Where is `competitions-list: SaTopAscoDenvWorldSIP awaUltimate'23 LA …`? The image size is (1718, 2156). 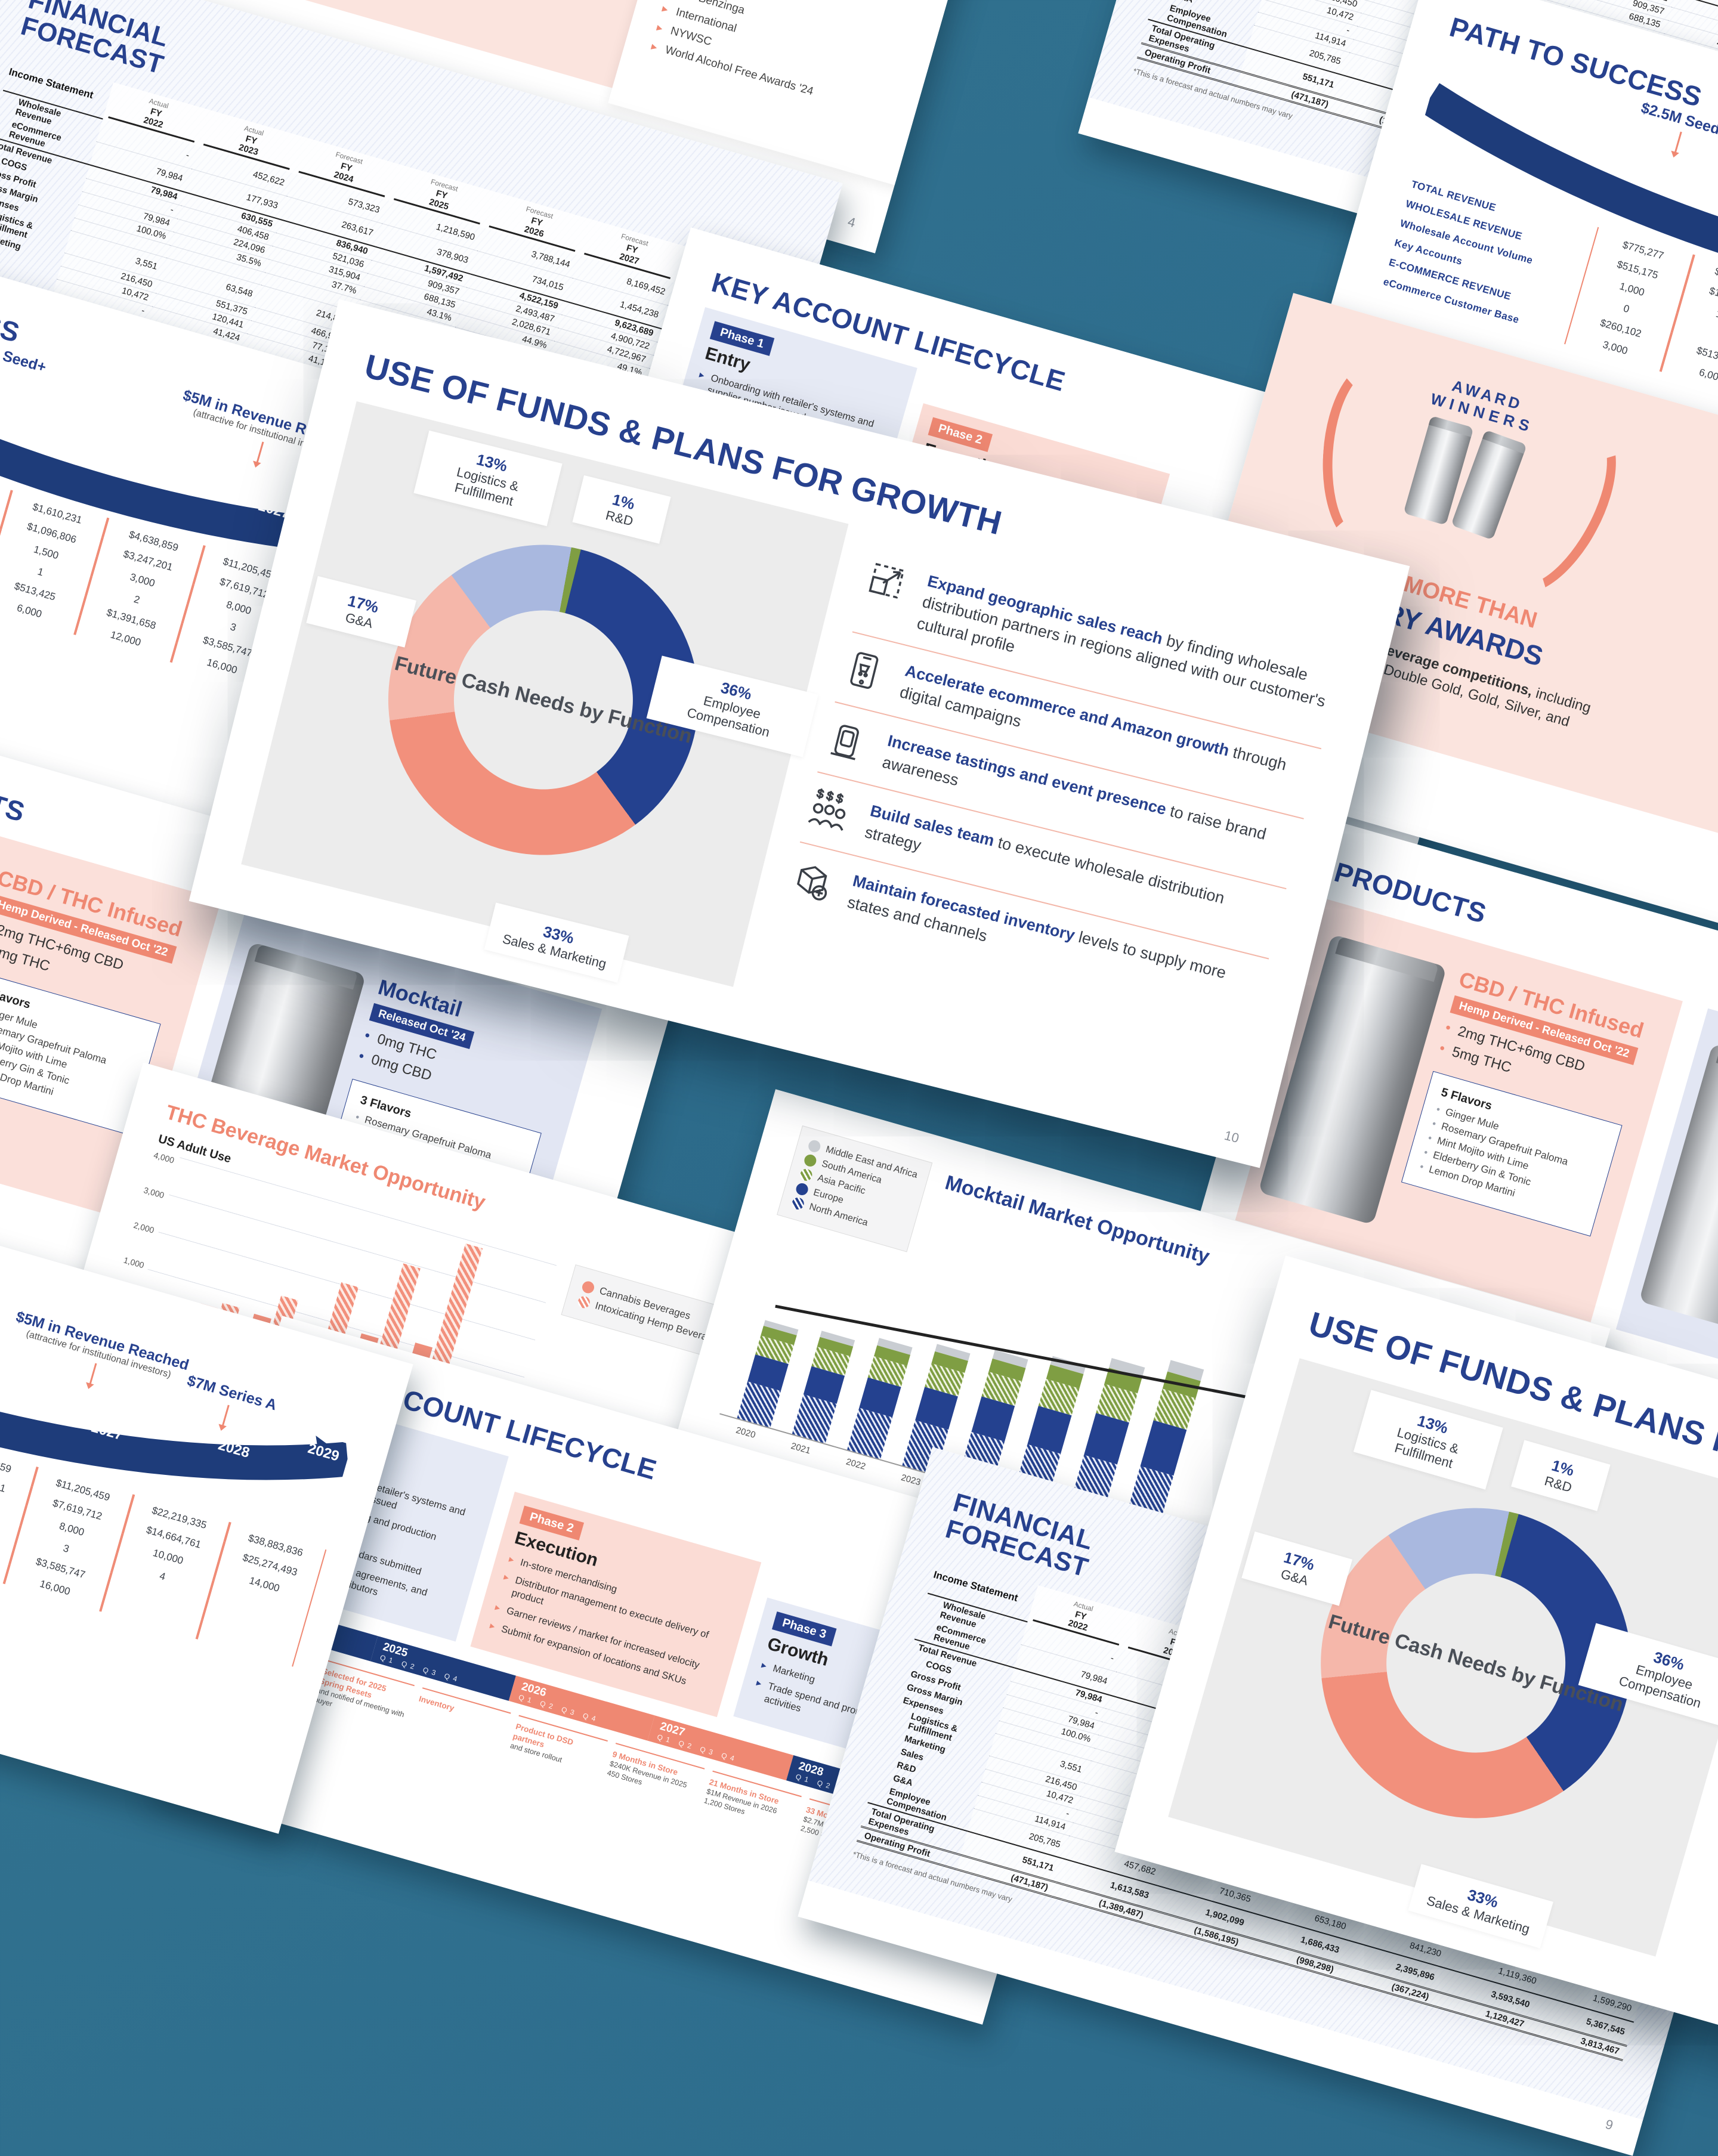
competitions-list: SaTopAscoDenvWorldSIP awaUltimate'23 LA … is located at coordinates (822, 65).